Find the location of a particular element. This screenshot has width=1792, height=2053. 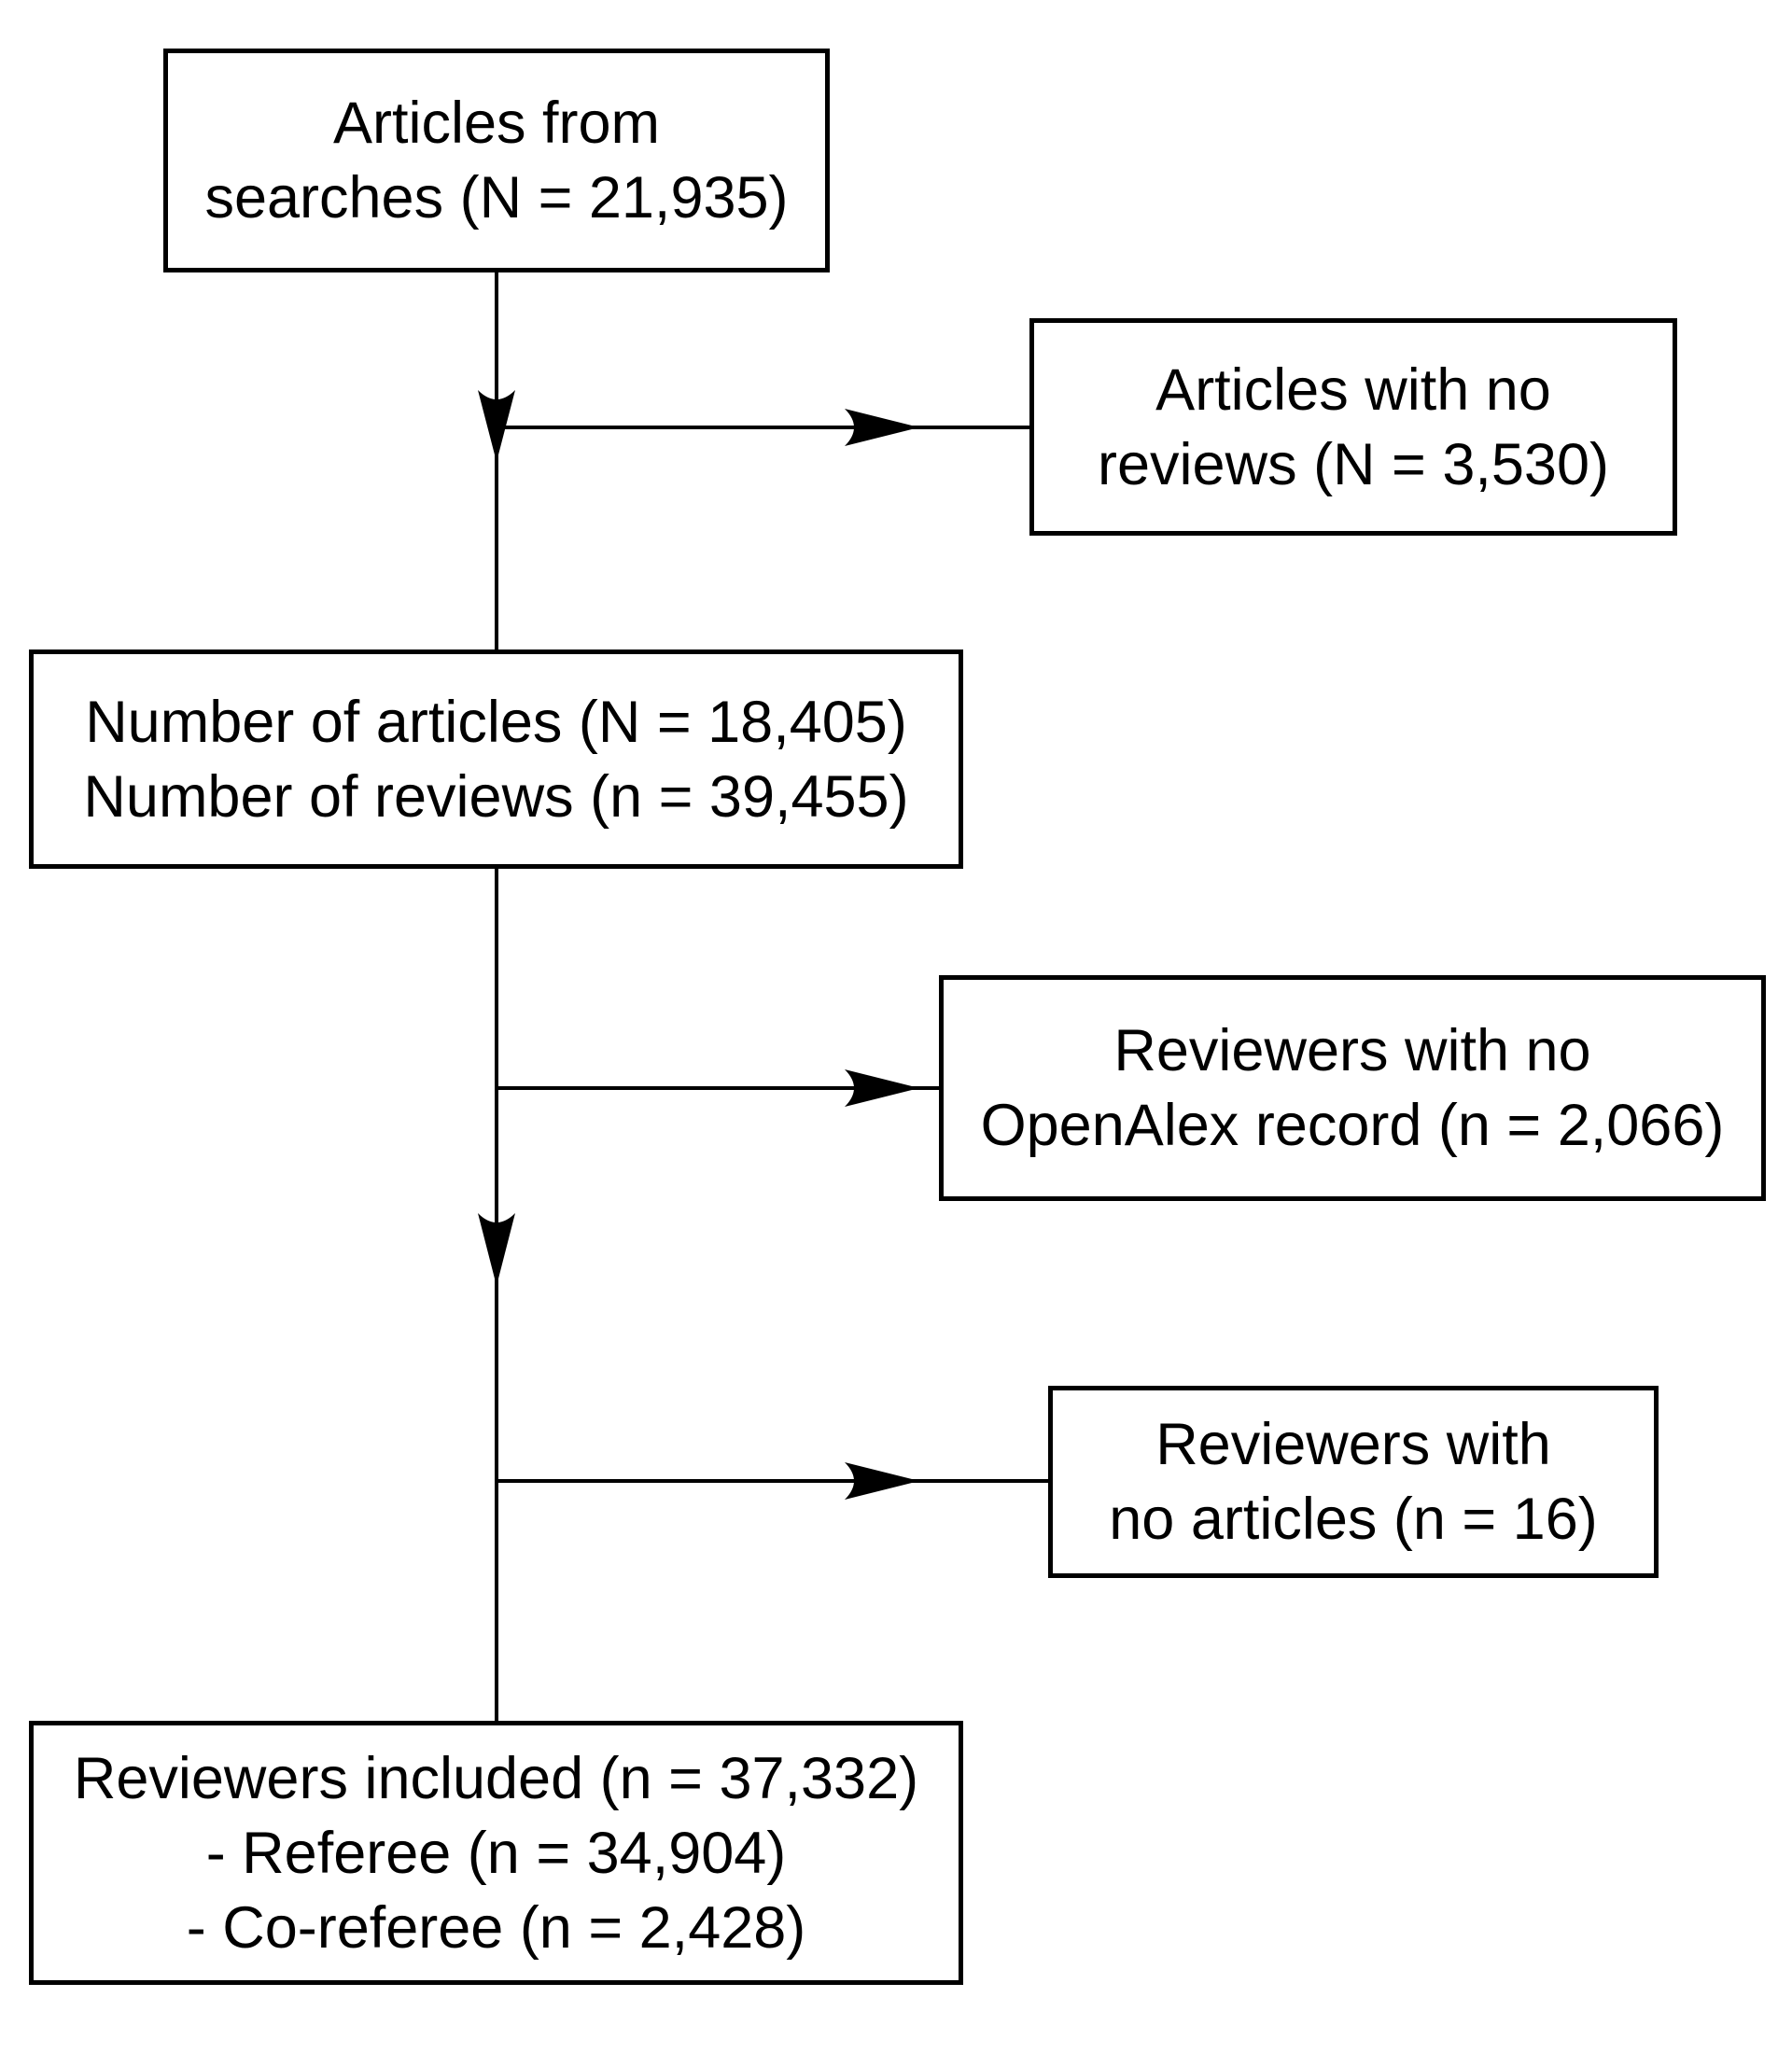

reviewers-no-articles-box: Reviewers with no articles (n = 16) is located at coordinates (1353, 1482).